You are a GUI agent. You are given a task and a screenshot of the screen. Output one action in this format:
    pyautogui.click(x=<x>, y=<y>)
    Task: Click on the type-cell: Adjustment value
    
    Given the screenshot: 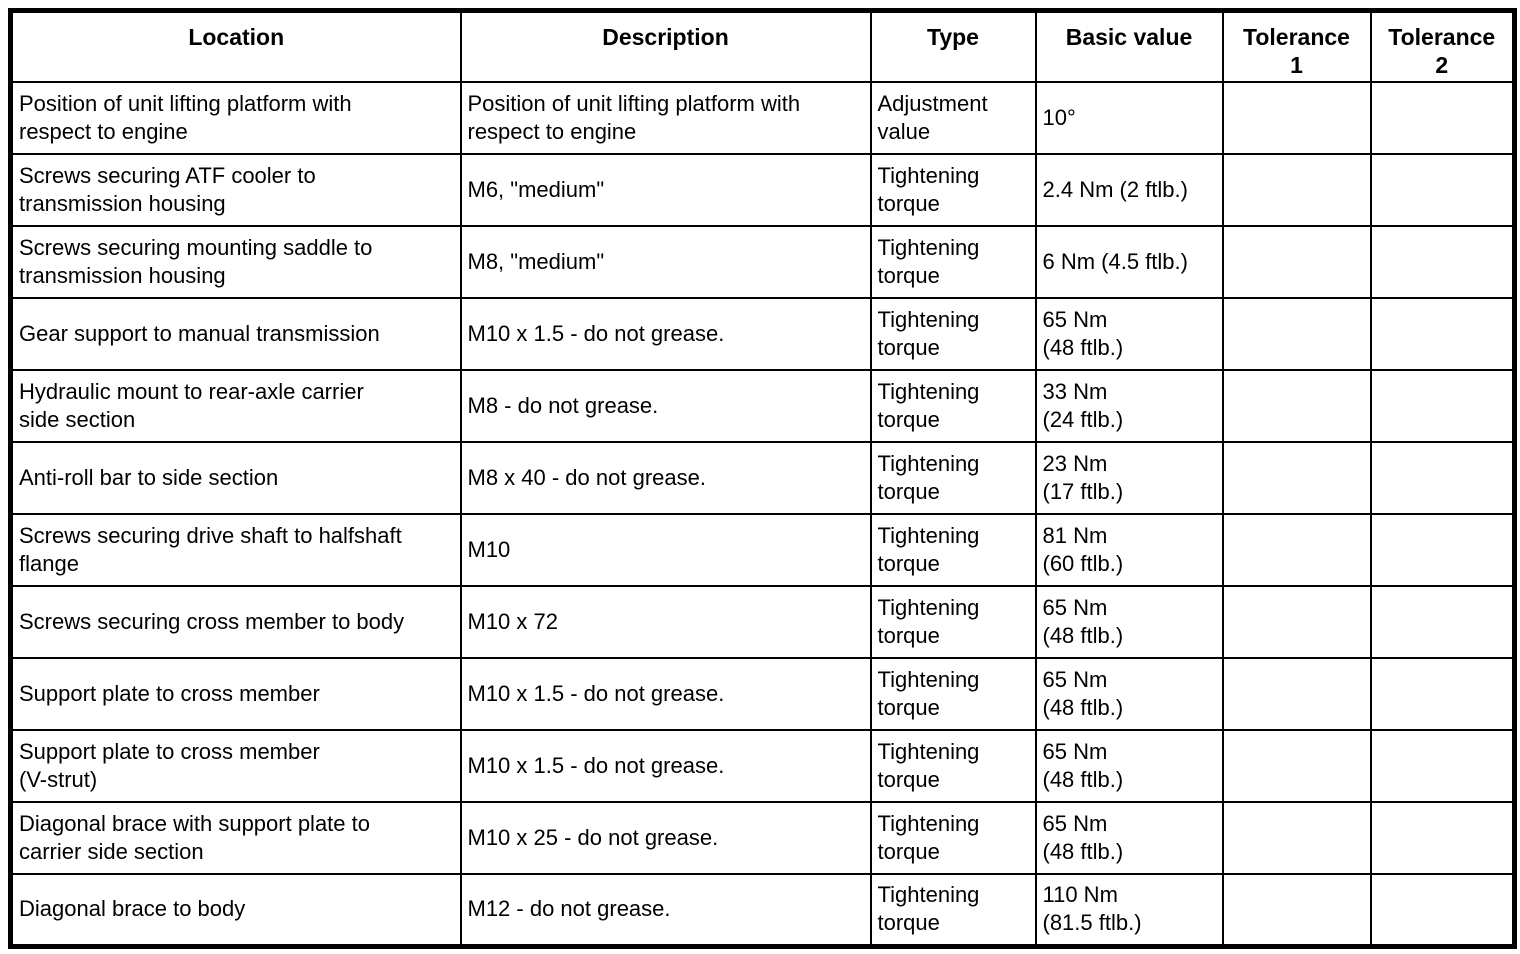 What is the action you would take?
    pyautogui.click(x=953, y=118)
    